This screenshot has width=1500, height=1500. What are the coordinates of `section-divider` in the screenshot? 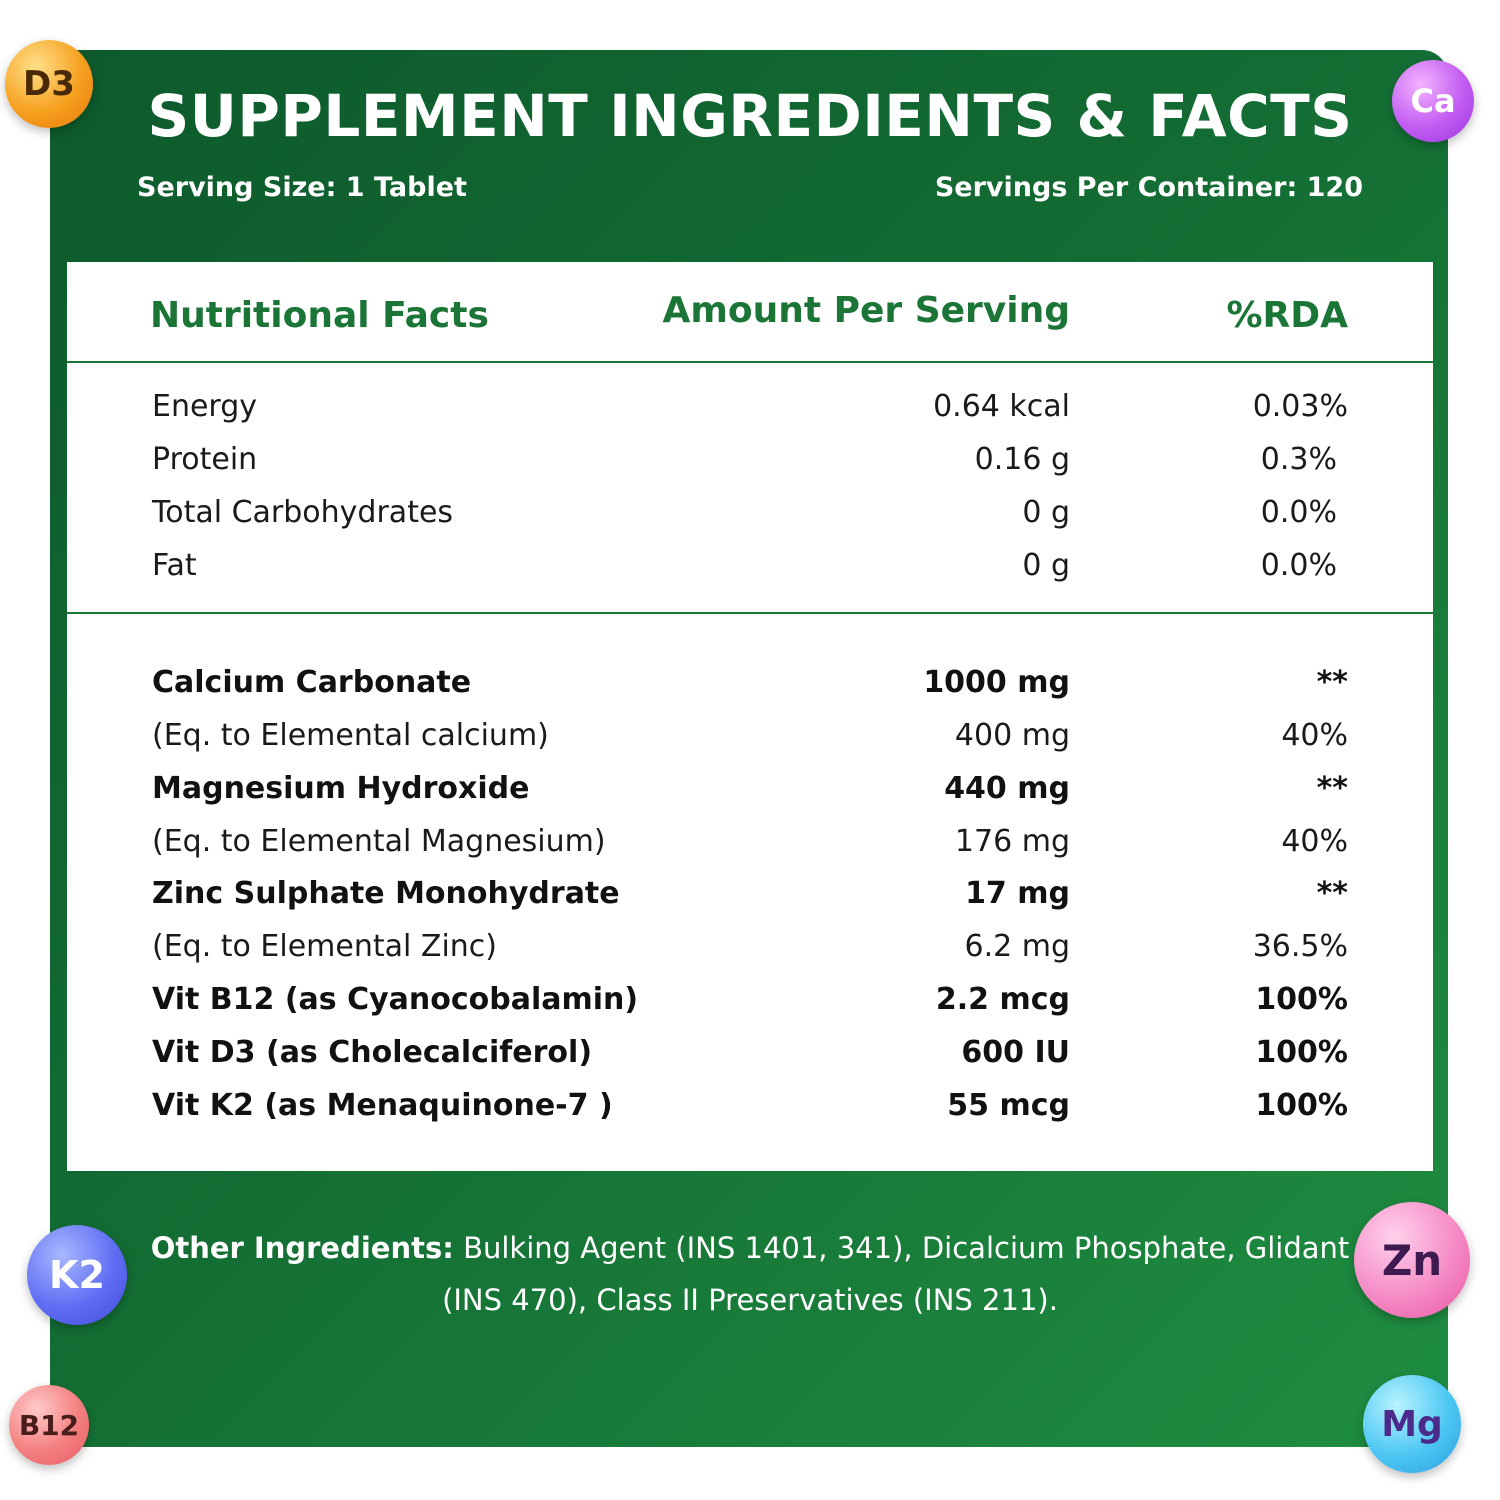 It's located at (750, 613).